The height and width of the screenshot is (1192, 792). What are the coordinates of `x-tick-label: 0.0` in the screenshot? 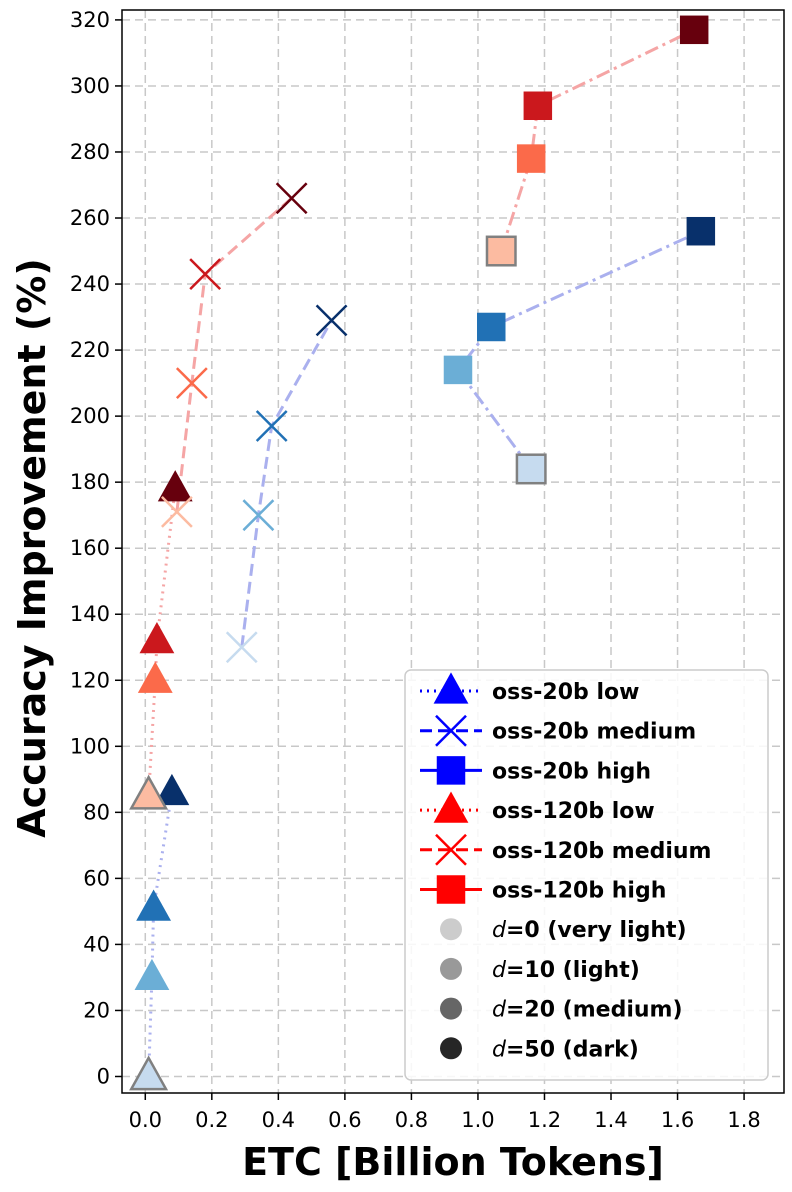 It's located at (145, 1120).